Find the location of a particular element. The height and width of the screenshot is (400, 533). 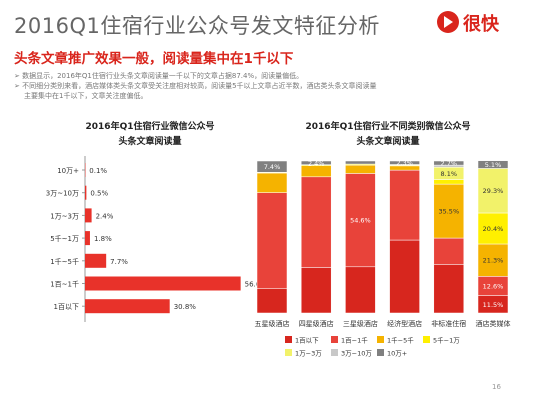

category-label: 五星级酒店 is located at coordinates (272, 323).